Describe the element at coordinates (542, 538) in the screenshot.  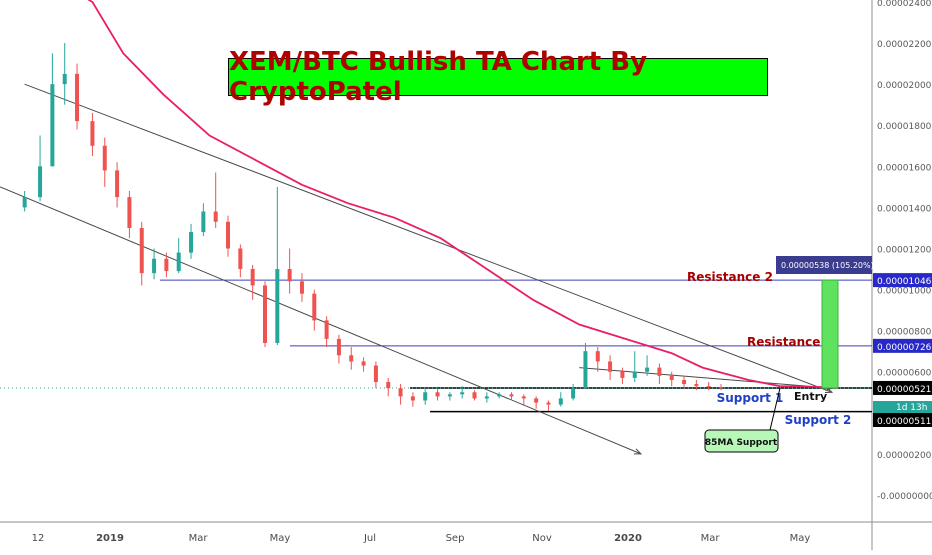
I see `x-tick-label: Nov` at that location.